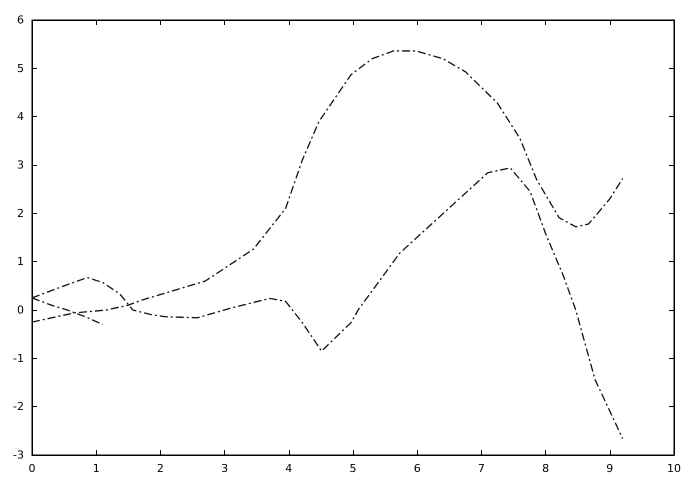 This screenshot has width=692, height=485. Describe the element at coordinates (96, 468) in the screenshot. I see `x-tick-label: 1` at that location.